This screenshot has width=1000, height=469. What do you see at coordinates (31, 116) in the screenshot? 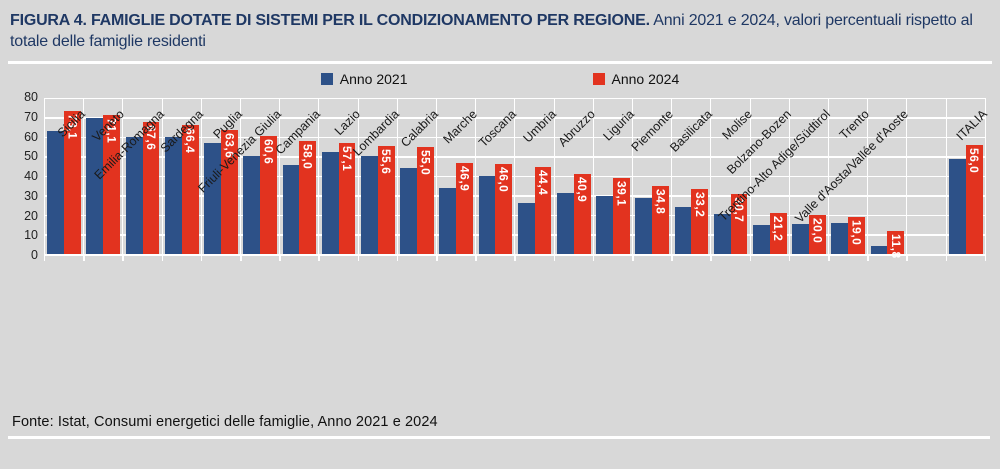
I see `y-tick-label-70: 70` at bounding box center [31, 116].